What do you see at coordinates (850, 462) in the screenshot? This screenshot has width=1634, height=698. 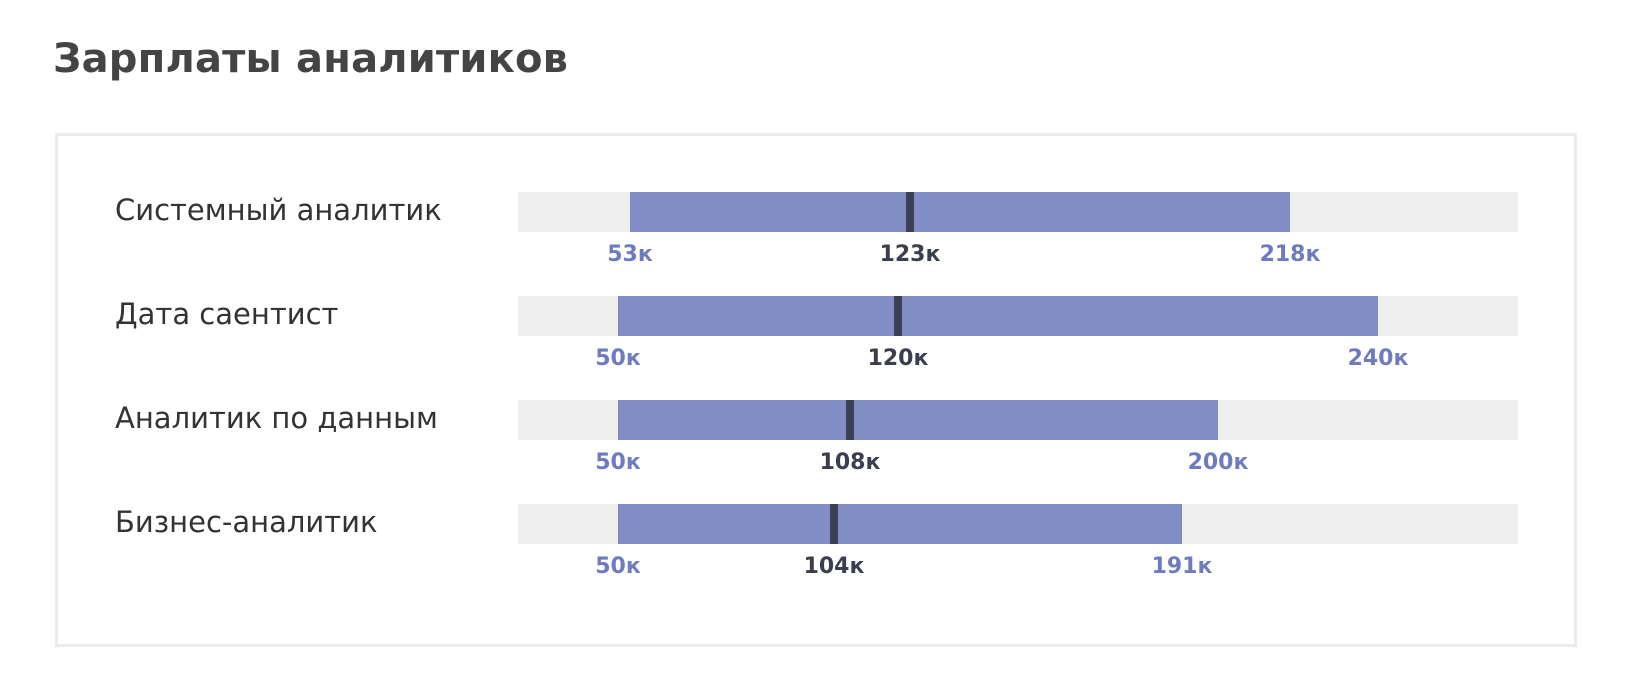 I see `median-value-label: 108к` at bounding box center [850, 462].